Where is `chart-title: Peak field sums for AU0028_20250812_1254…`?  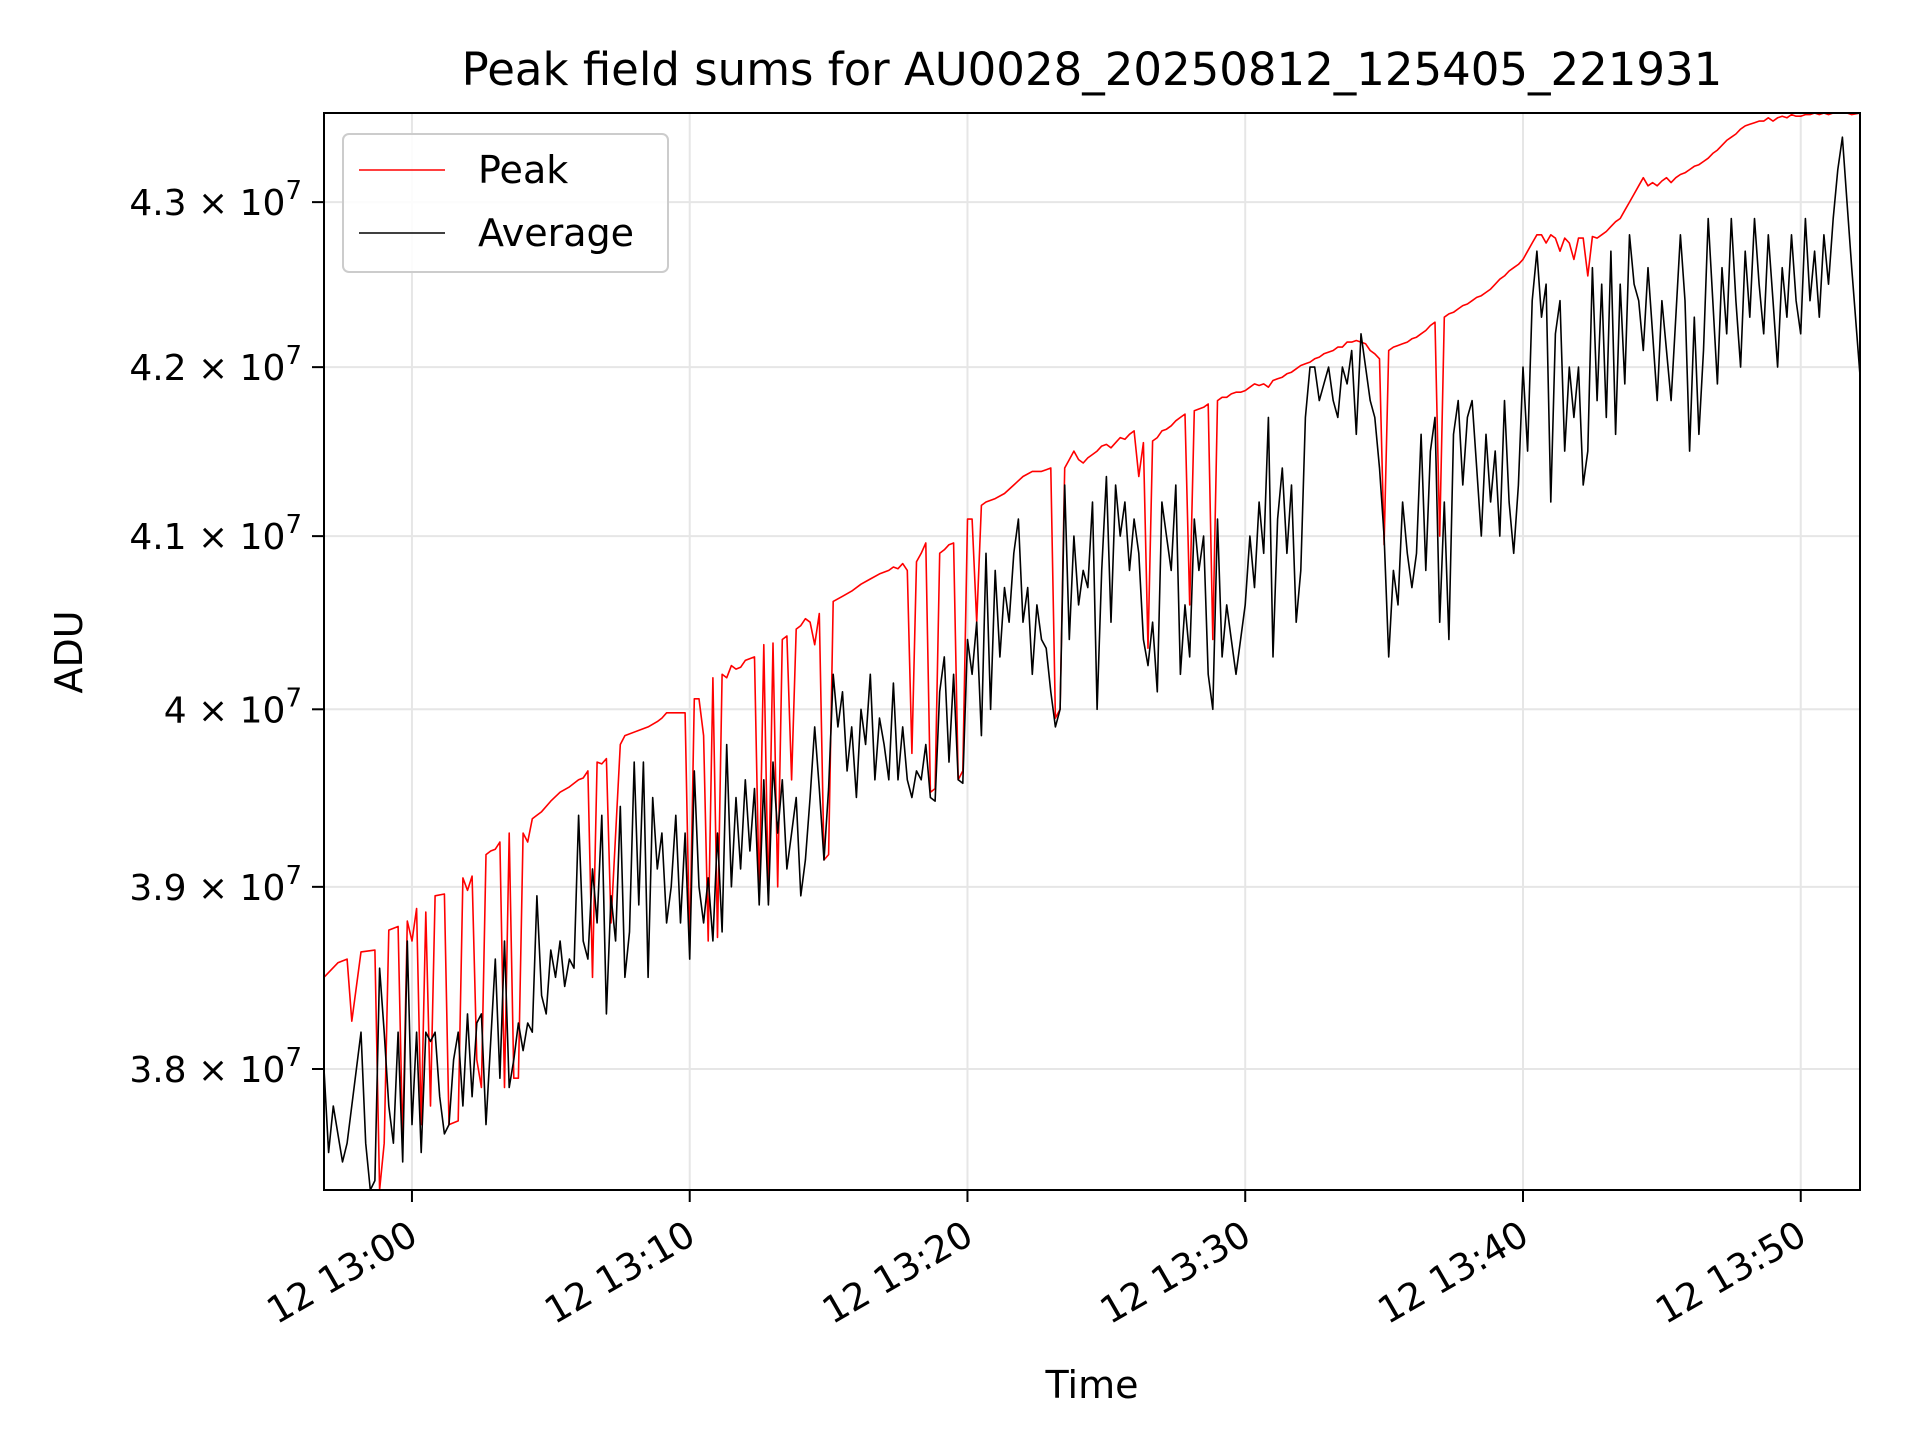 chart-title: Peak field sums for AU0028_20250812_1254… is located at coordinates (1092, 69).